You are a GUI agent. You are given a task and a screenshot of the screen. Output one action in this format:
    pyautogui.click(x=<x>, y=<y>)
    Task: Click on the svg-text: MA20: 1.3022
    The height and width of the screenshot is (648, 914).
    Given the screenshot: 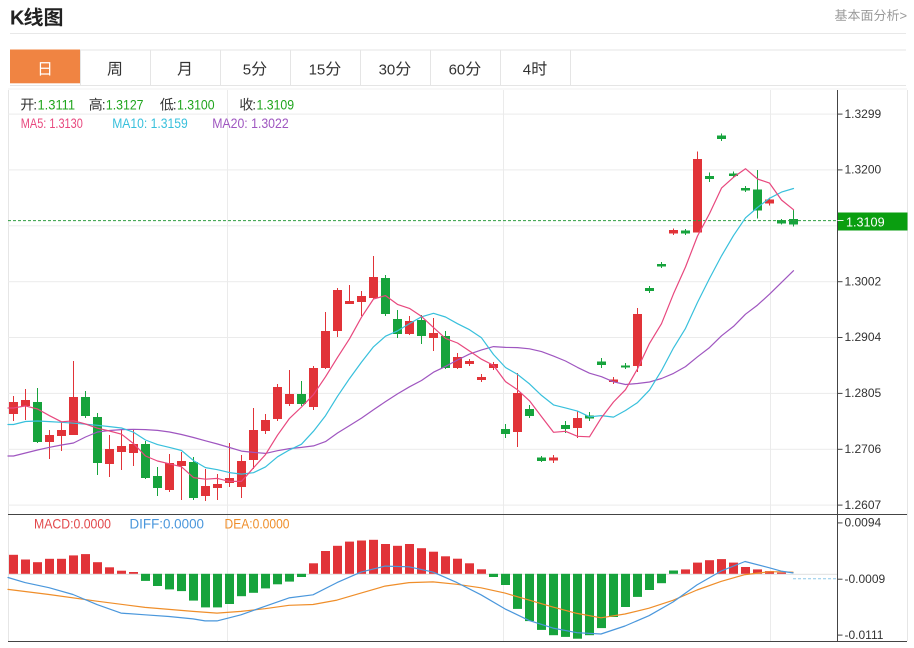 What is the action you would take?
    pyautogui.click(x=250, y=123)
    